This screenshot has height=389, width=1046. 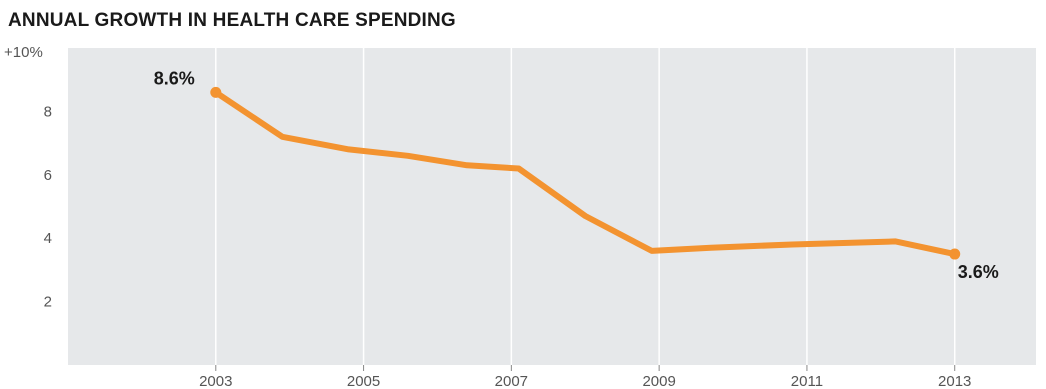 What do you see at coordinates (363, 381) in the screenshot?
I see `x-tick-label: 2005` at bounding box center [363, 381].